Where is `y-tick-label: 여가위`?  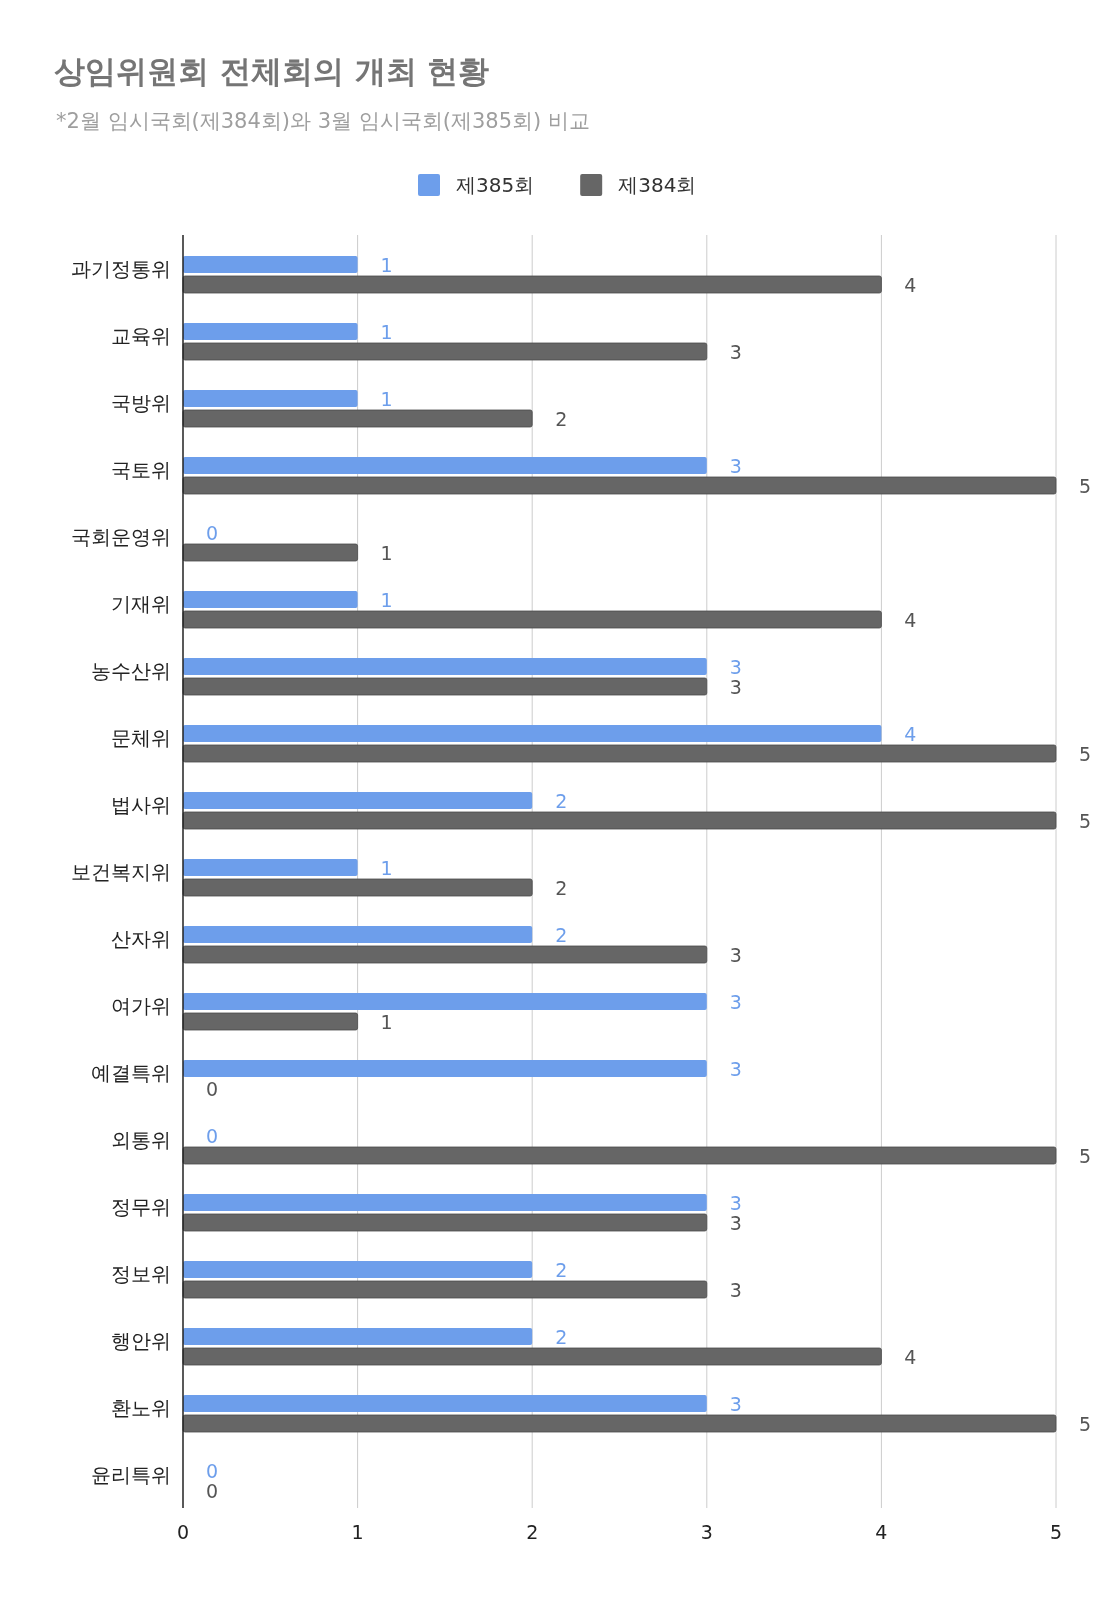 y-tick-label: 여가위 is located at coordinates (141, 1005).